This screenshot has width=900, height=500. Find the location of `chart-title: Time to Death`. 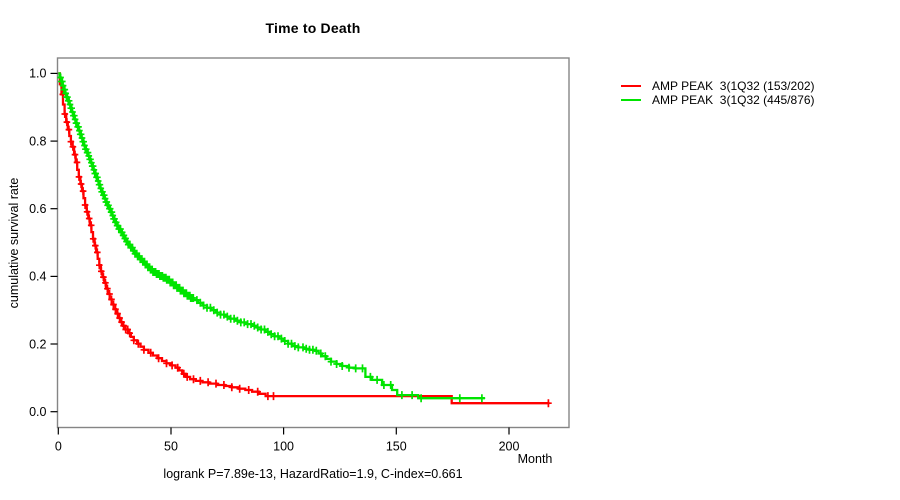

chart-title: Time to Death is located at coordinates (313, 28).